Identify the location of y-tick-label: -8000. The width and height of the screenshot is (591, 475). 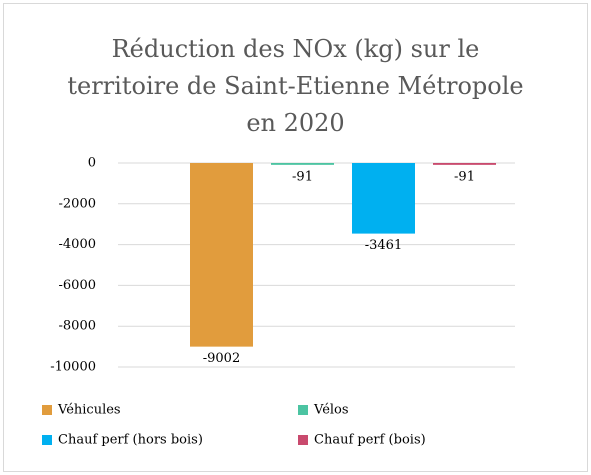
(77, 326).